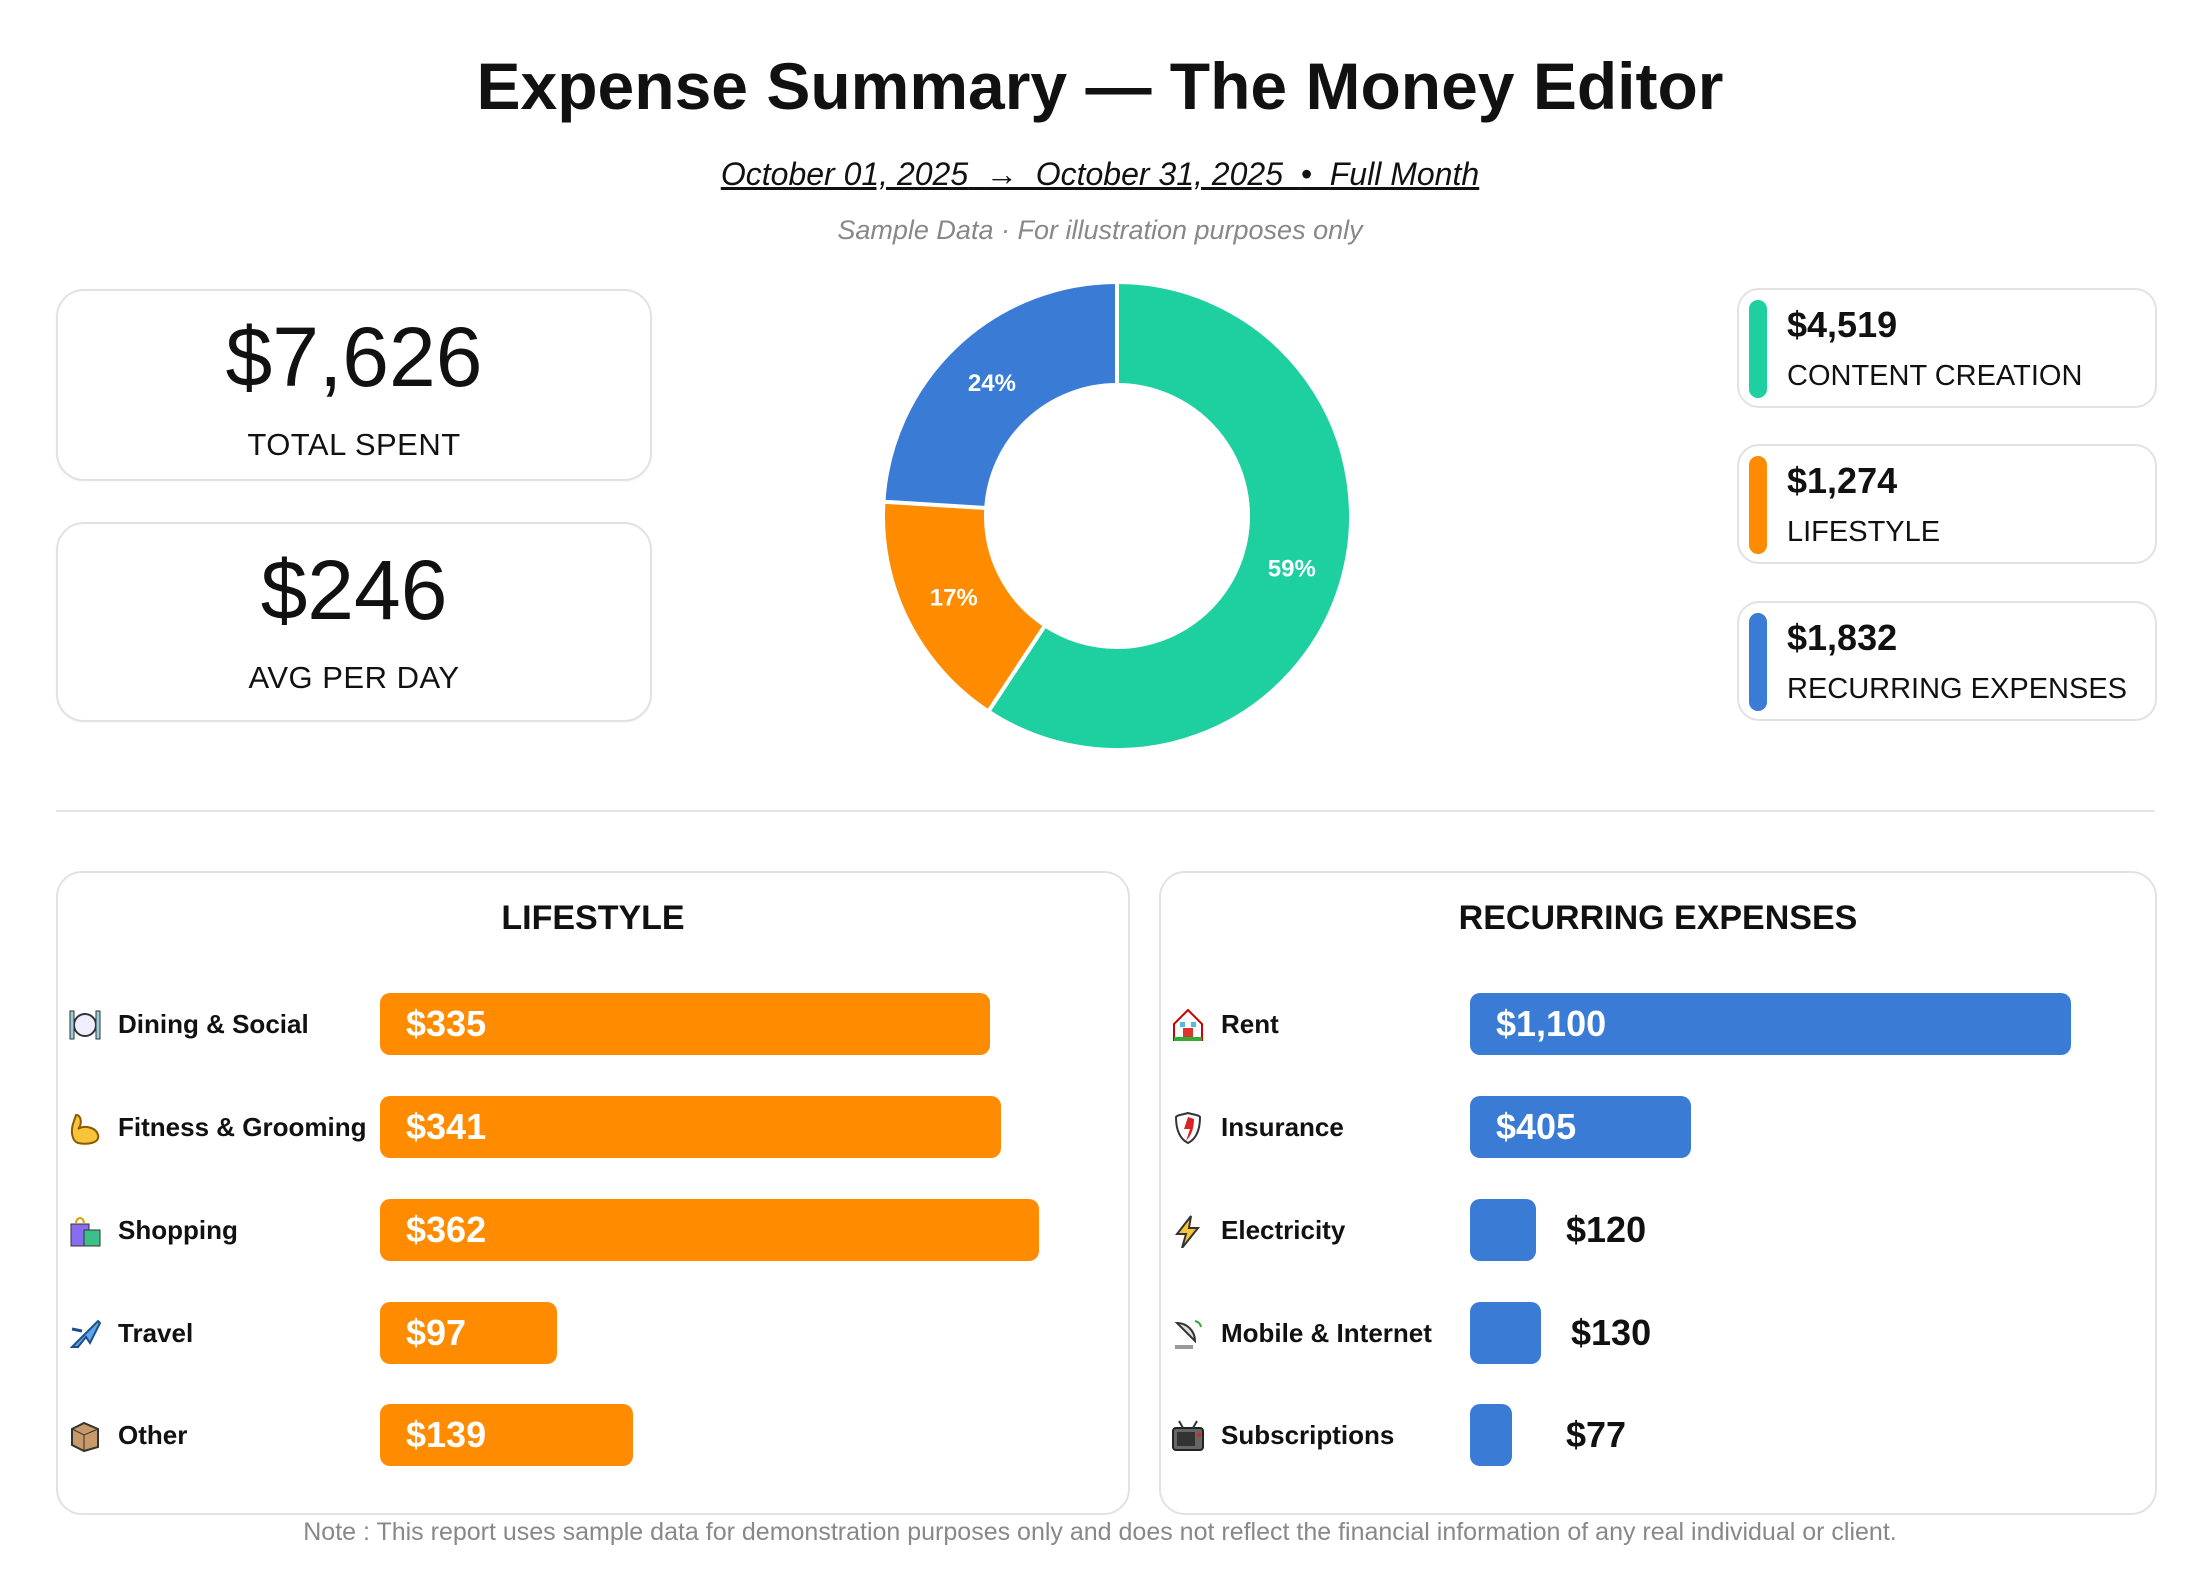 The image size is (2200, 1592). Describe the element at coordinates (1188, 1024) in the screenshot. I see `house-icon` at that location.